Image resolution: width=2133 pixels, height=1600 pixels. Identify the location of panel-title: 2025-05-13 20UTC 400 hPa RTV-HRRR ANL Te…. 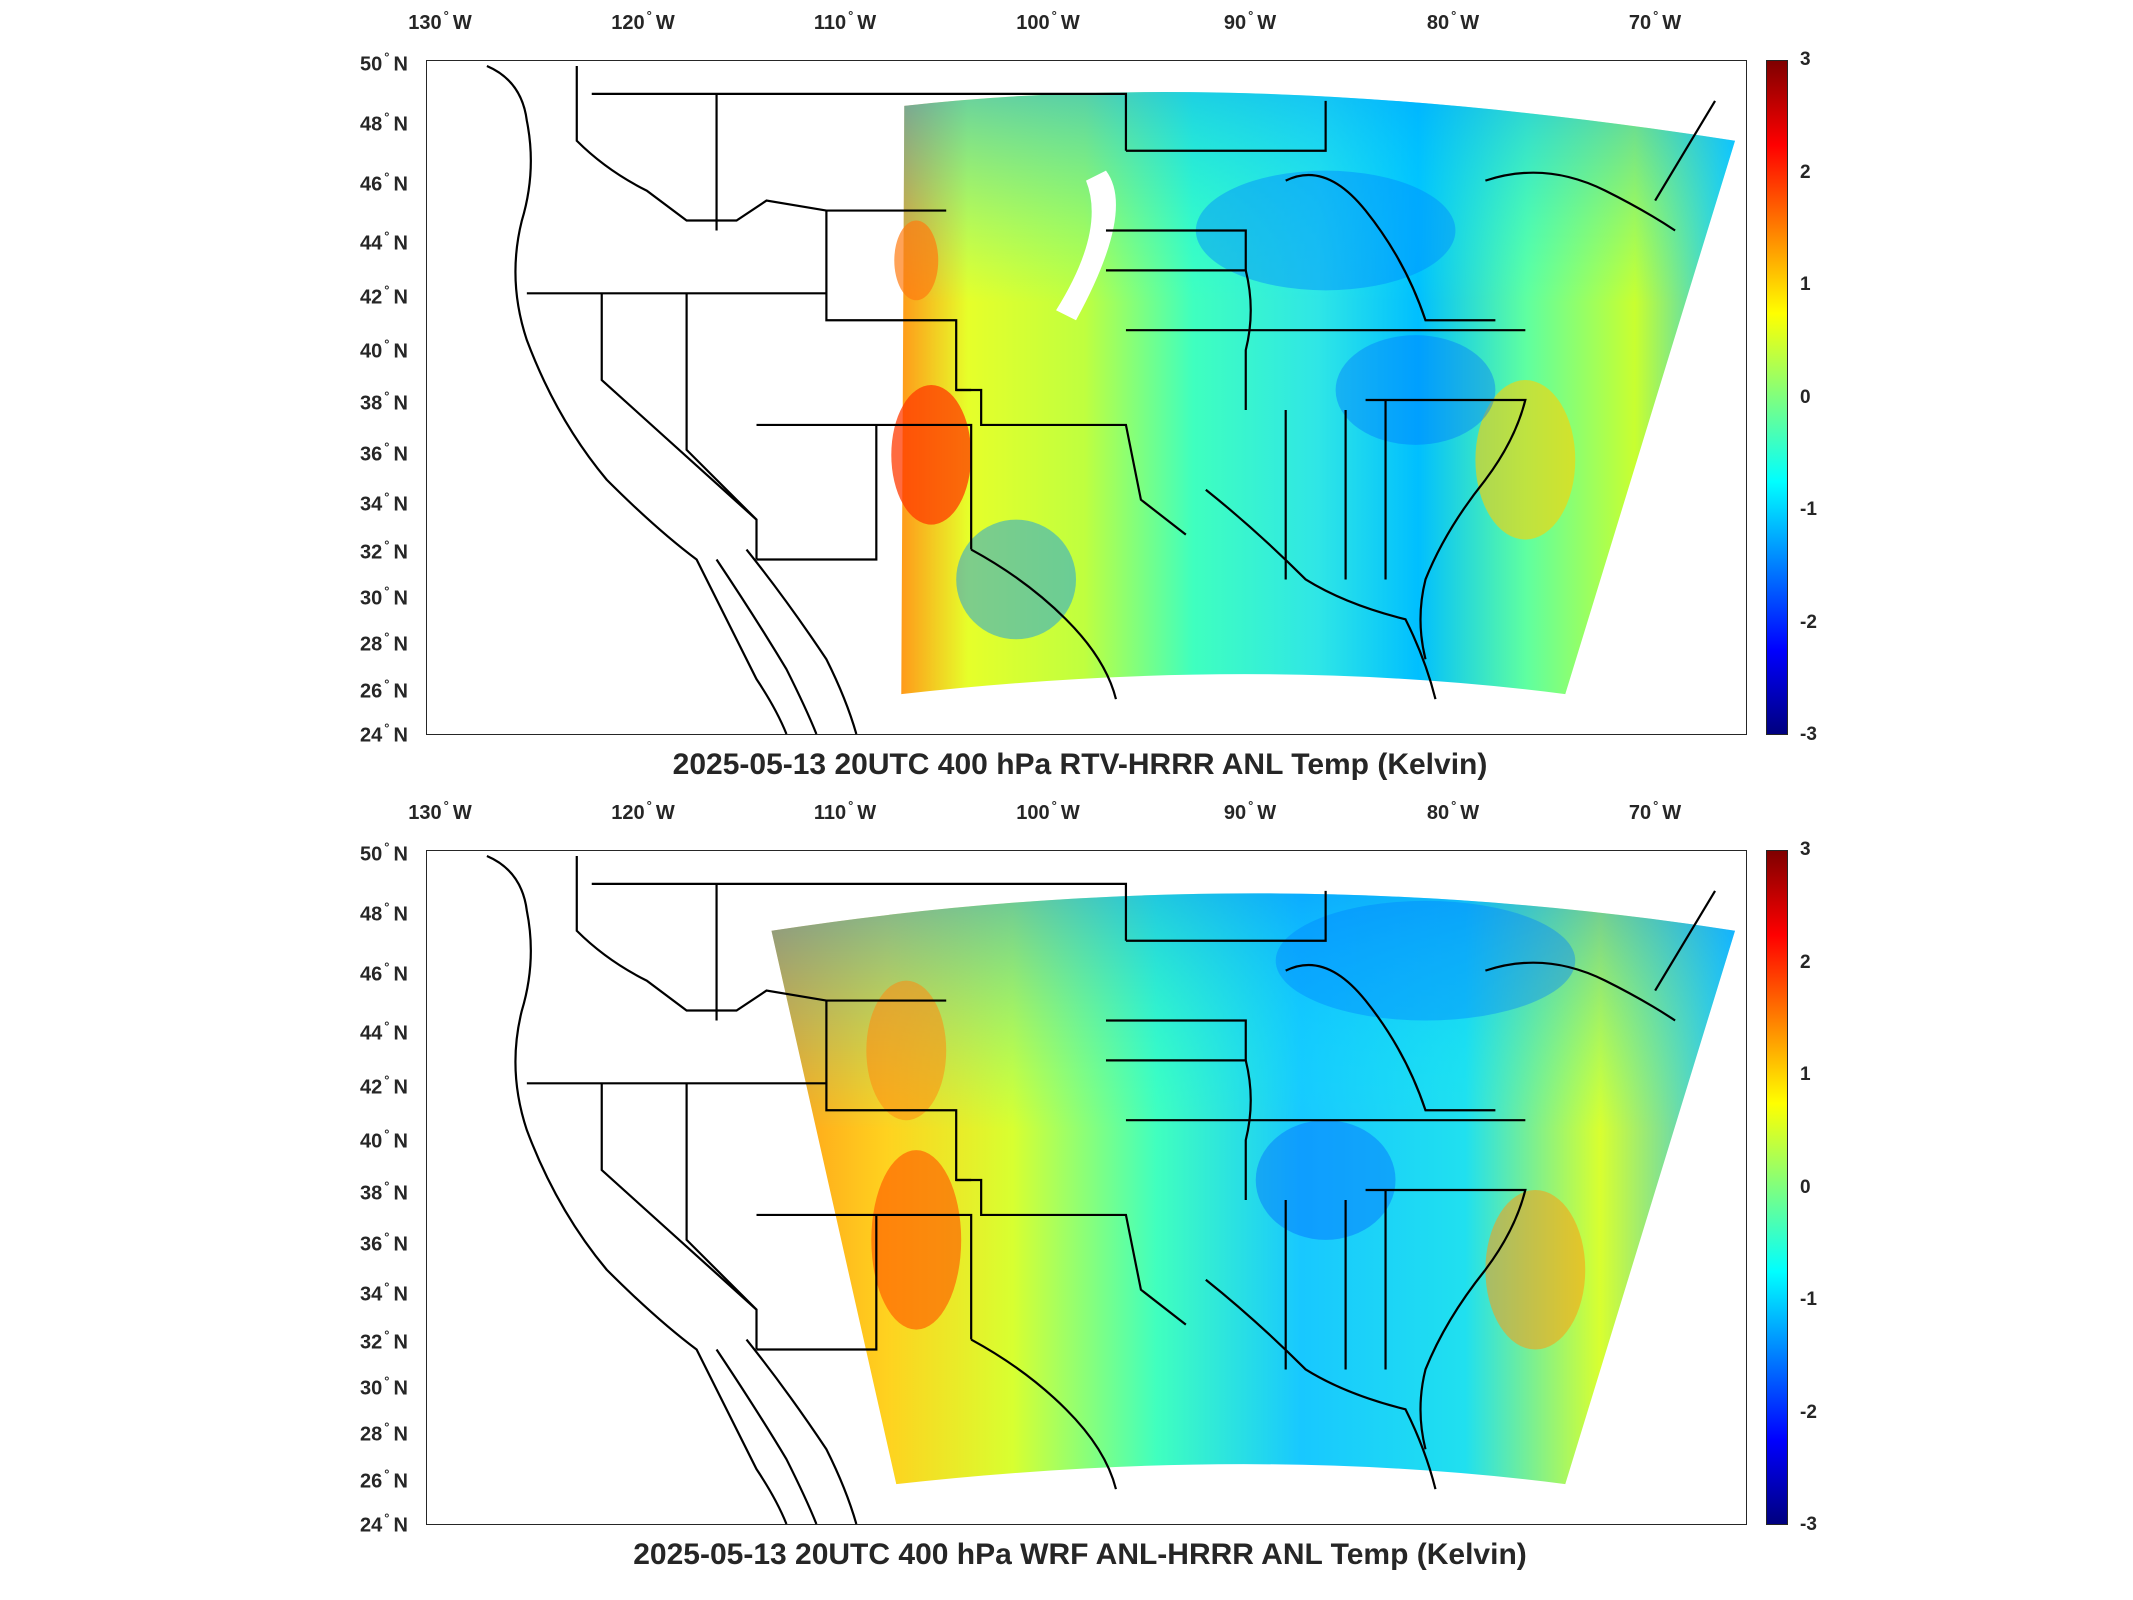
(1080, 764).